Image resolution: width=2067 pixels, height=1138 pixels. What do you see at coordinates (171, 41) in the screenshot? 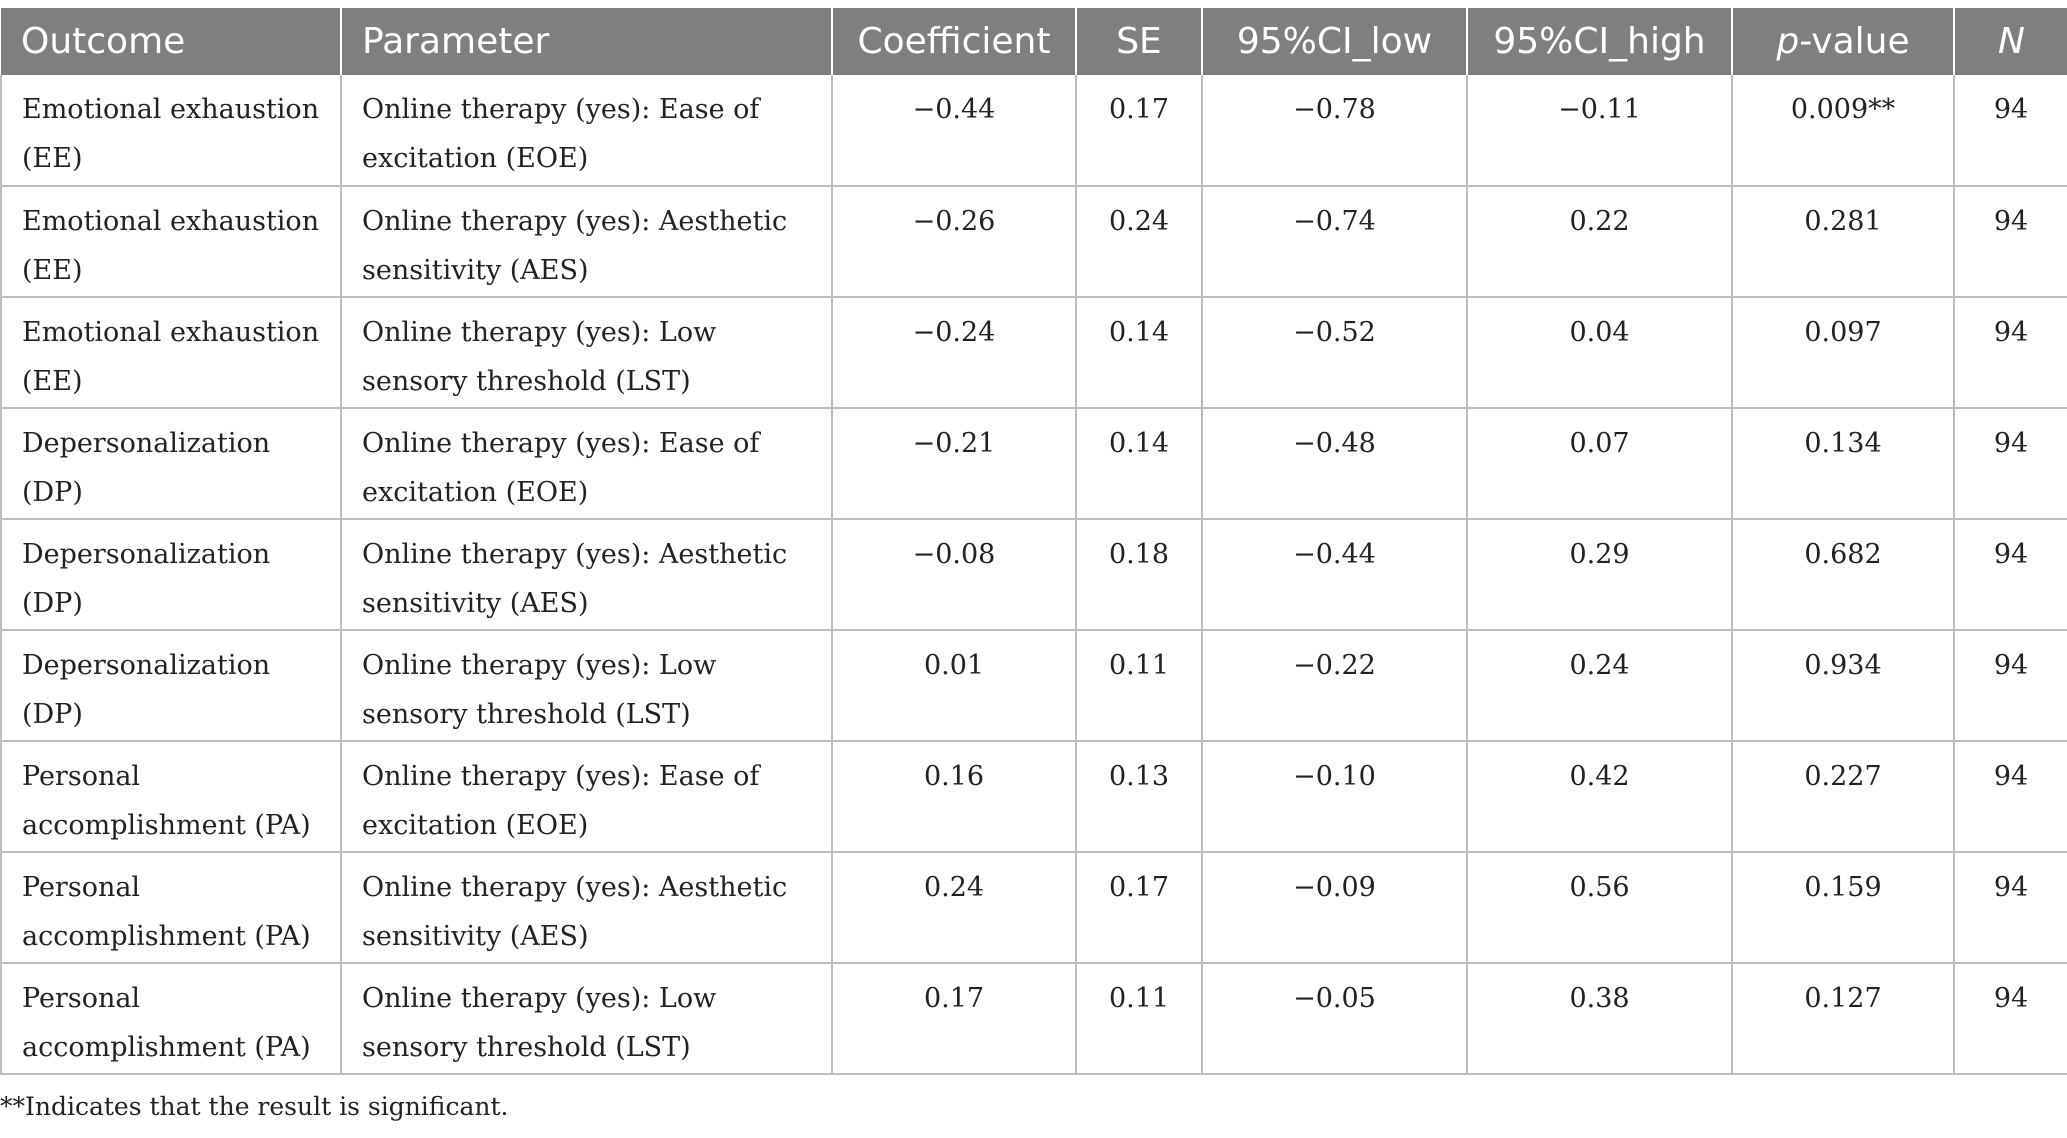
I see `header-outcome: Outcome` at bounding box center [171, 41].